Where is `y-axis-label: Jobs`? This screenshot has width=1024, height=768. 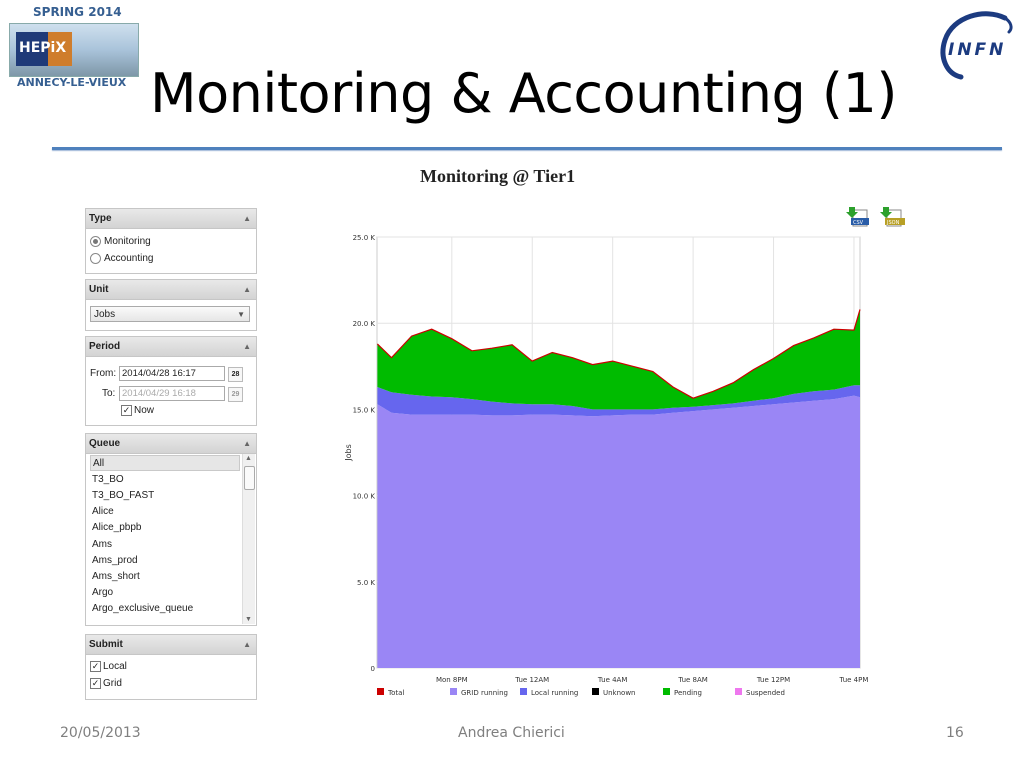
y-axis-label: Jobs is located at coordinates (348, 453).